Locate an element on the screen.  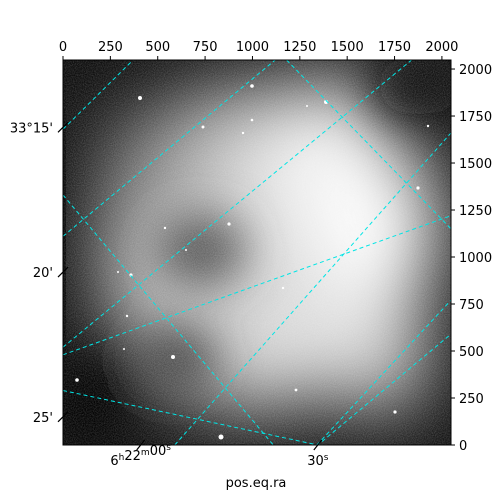
ra-tick-label-1: 30s is located at coordinates (318, 461).